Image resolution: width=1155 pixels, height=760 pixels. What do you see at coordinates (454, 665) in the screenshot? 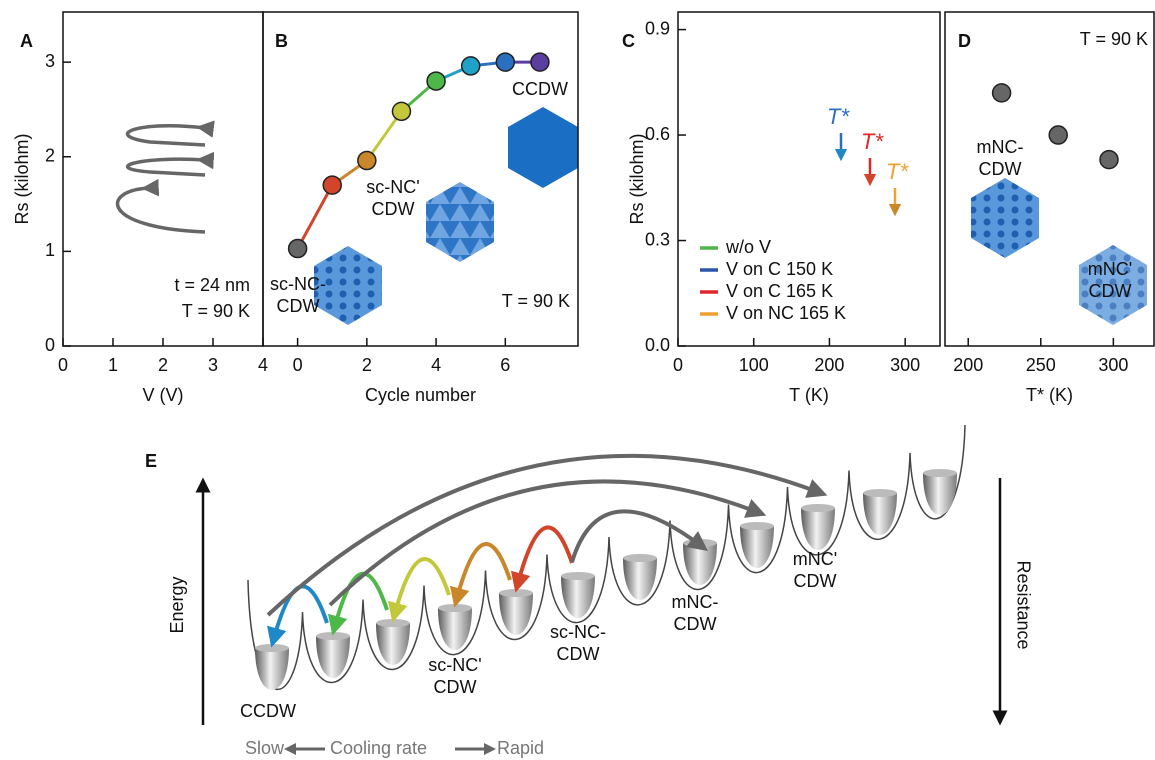
I see `state-label: sc-NC'` at bounding box center [454, 665].